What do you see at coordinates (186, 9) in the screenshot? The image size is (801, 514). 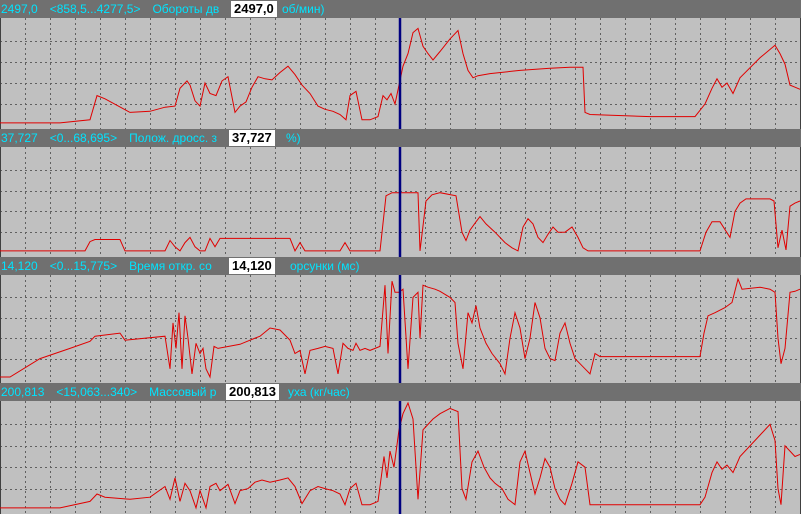 I see `parameter-name: Обороты дв` at bounding box center [186, 9].